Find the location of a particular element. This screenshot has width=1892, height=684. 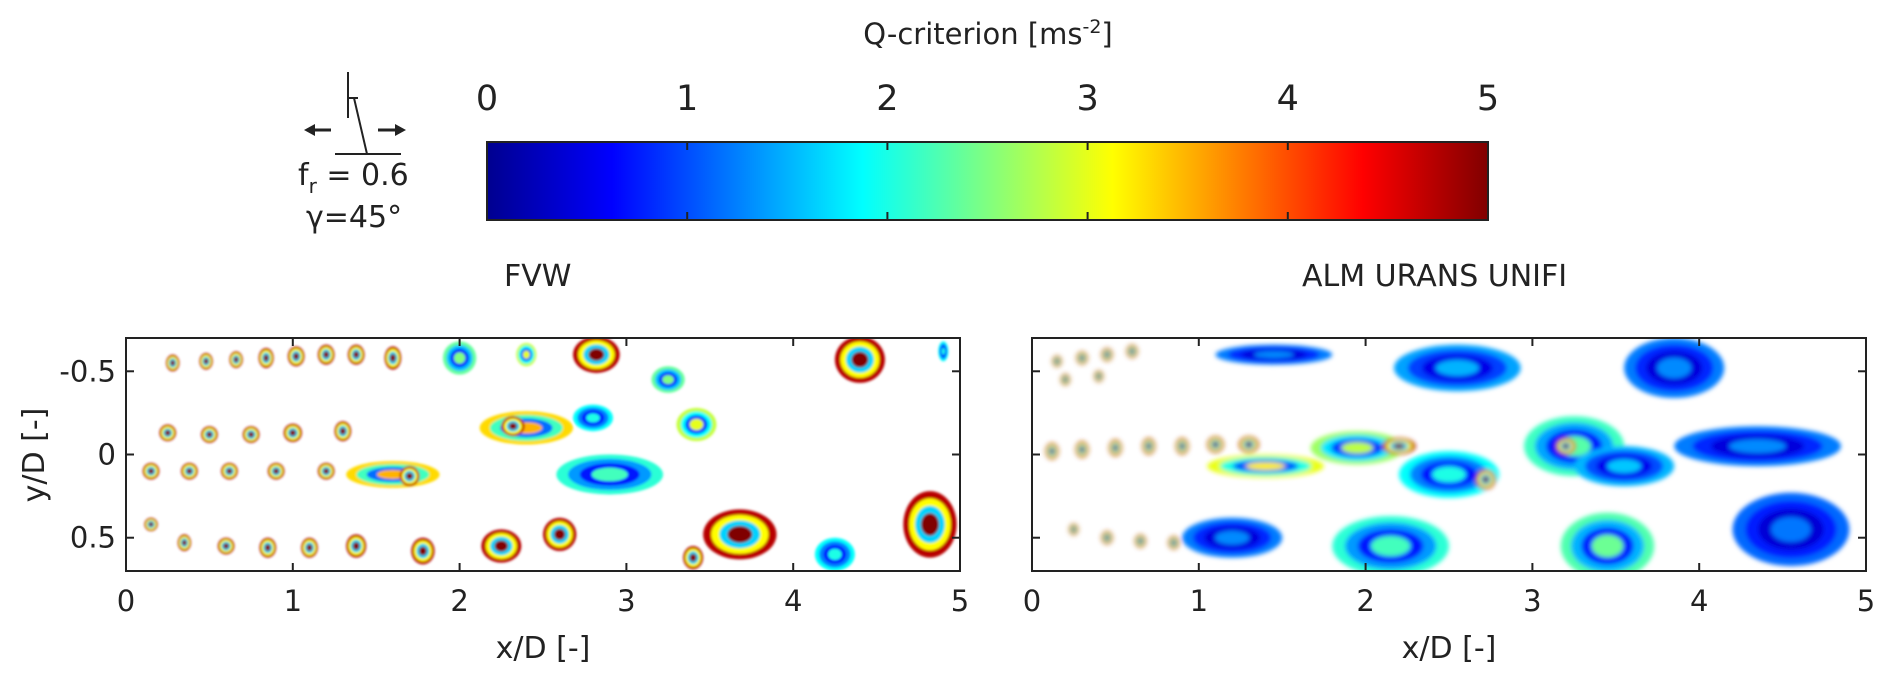

colorbar-tick-label: 5 is located at coordinates (1488, 99).